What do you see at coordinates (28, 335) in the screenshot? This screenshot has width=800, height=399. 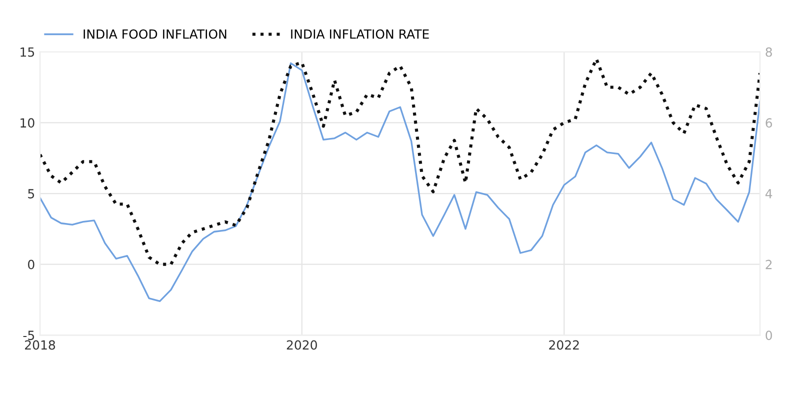 I see `y-tick-label: -5` at bounding box center [28, 335].